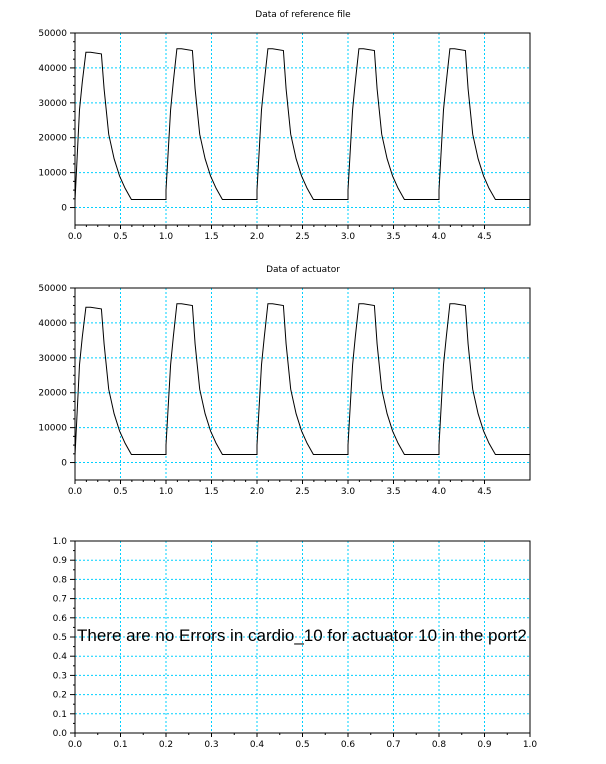 The width and height of the screenshot is (606, 764). I want to click on chart-title: Data of reference file, so click(303, 15).